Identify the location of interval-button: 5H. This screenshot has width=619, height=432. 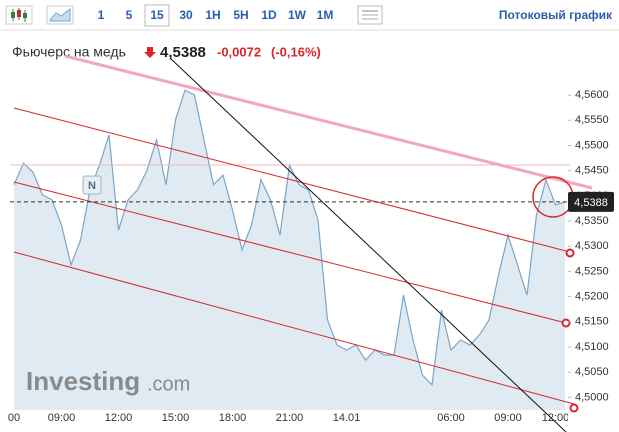
(240, 15).